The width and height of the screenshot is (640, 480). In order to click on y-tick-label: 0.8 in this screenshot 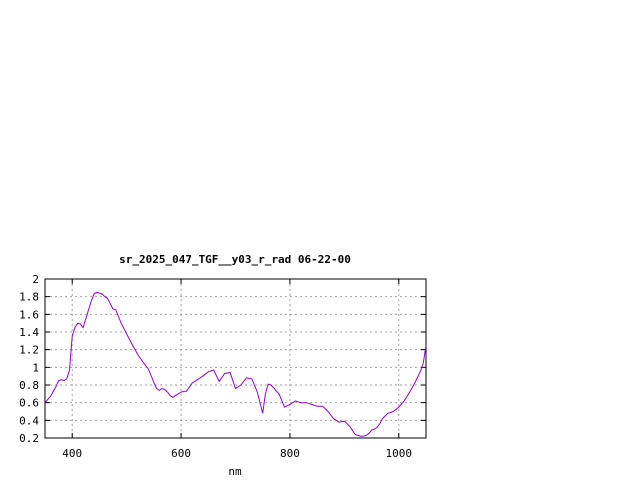, I will do `click(29, 385)`.